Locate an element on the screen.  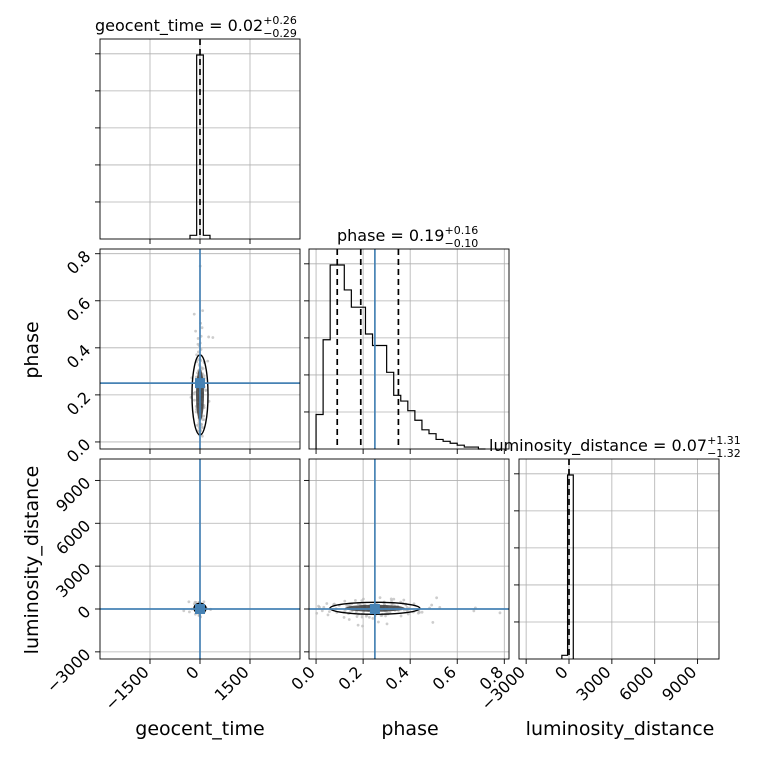
panel-luminosity_distance-hist is located at coordinates (617, 561).